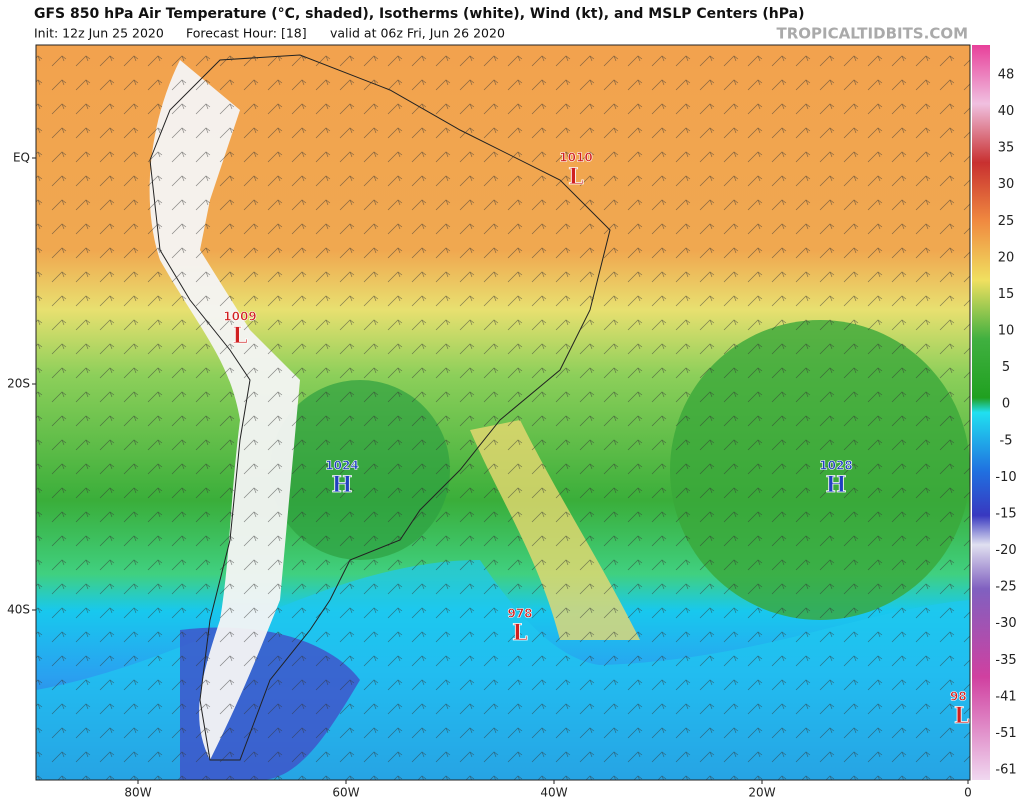 The width and height of the screenshot is (1024, 800). What do you see at coordinates (99, 33) in the screenshot?
I see `init: Init: 12z Jun 25 2020` at bounding box center [99, 33].